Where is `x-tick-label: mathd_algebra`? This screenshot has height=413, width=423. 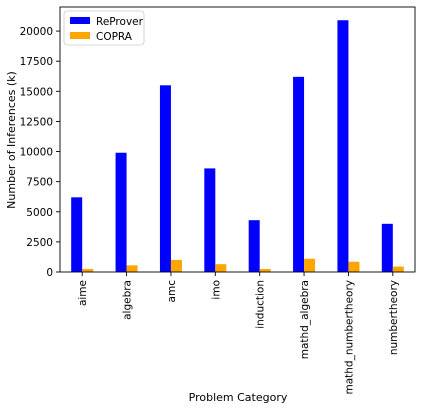 x-tick-label: mathd_algebra is located at coordinates (305, 319).